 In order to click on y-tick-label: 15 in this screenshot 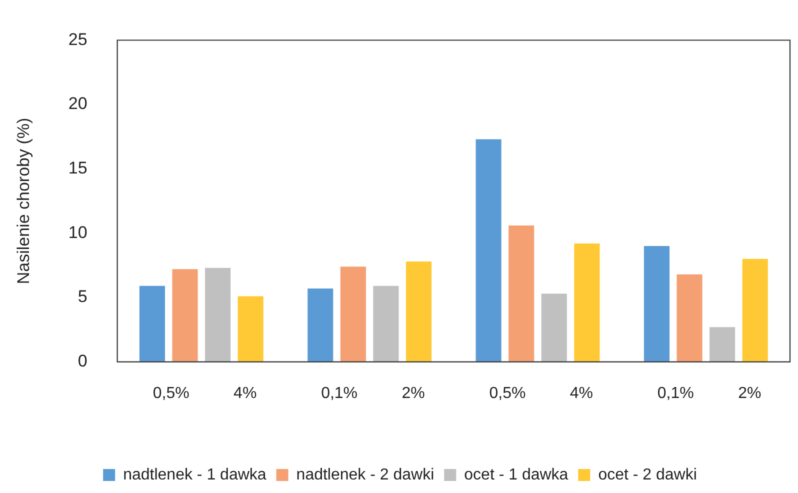, I will do `click(78, 168)`.